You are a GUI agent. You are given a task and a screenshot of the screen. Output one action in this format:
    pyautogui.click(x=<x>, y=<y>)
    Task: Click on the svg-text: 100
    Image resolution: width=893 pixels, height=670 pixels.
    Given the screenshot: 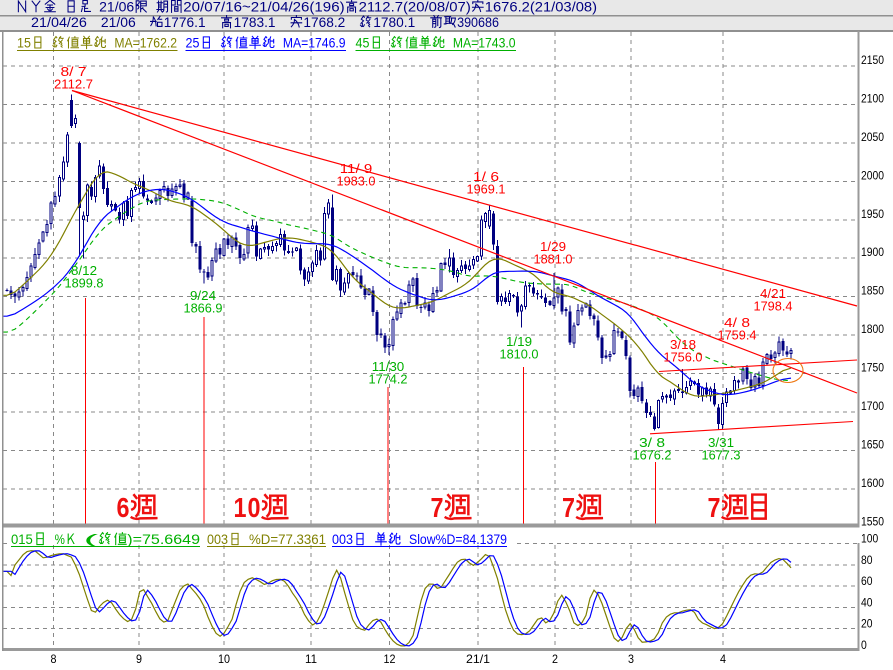 What is the action you would take?
    pyautogui.click(x=869, y=540)
    